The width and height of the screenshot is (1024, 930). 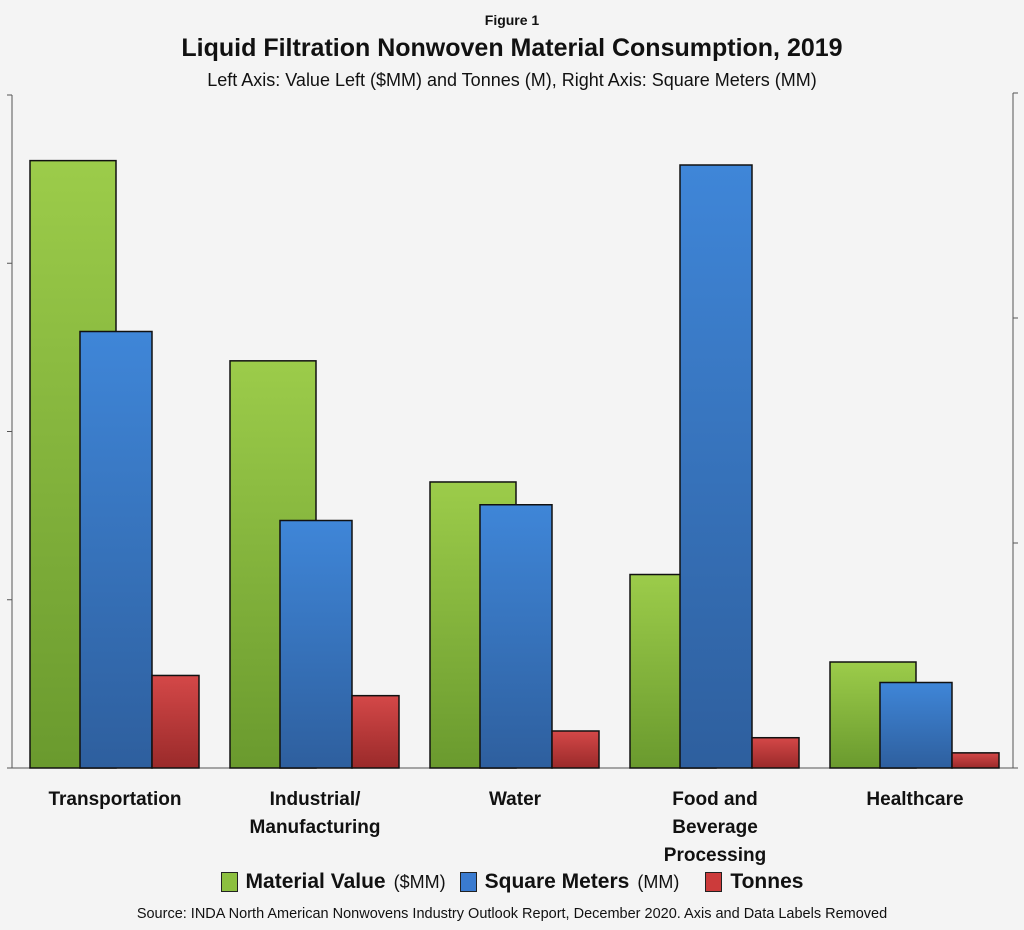 I want to click on legend-item-material-value: Material Value ($MM), so click(x=333, y=882).